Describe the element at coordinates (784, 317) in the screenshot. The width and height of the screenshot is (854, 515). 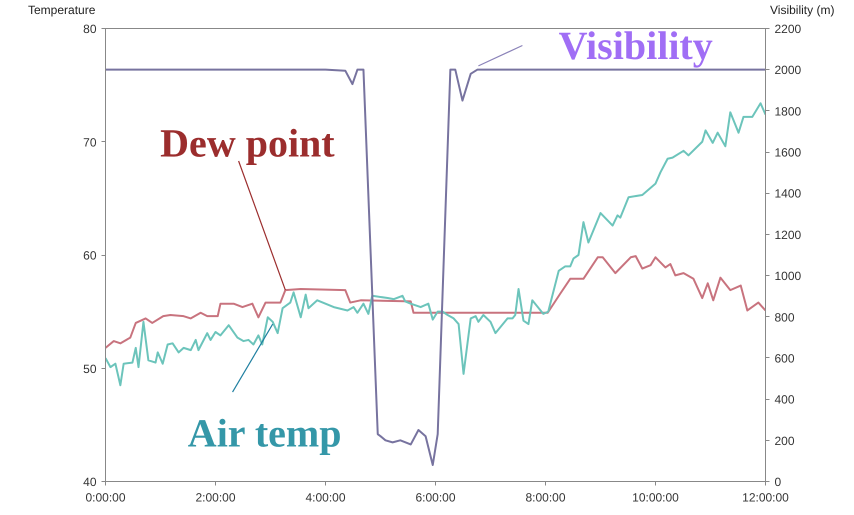
I see `y2-tick-label: 800` at that location.